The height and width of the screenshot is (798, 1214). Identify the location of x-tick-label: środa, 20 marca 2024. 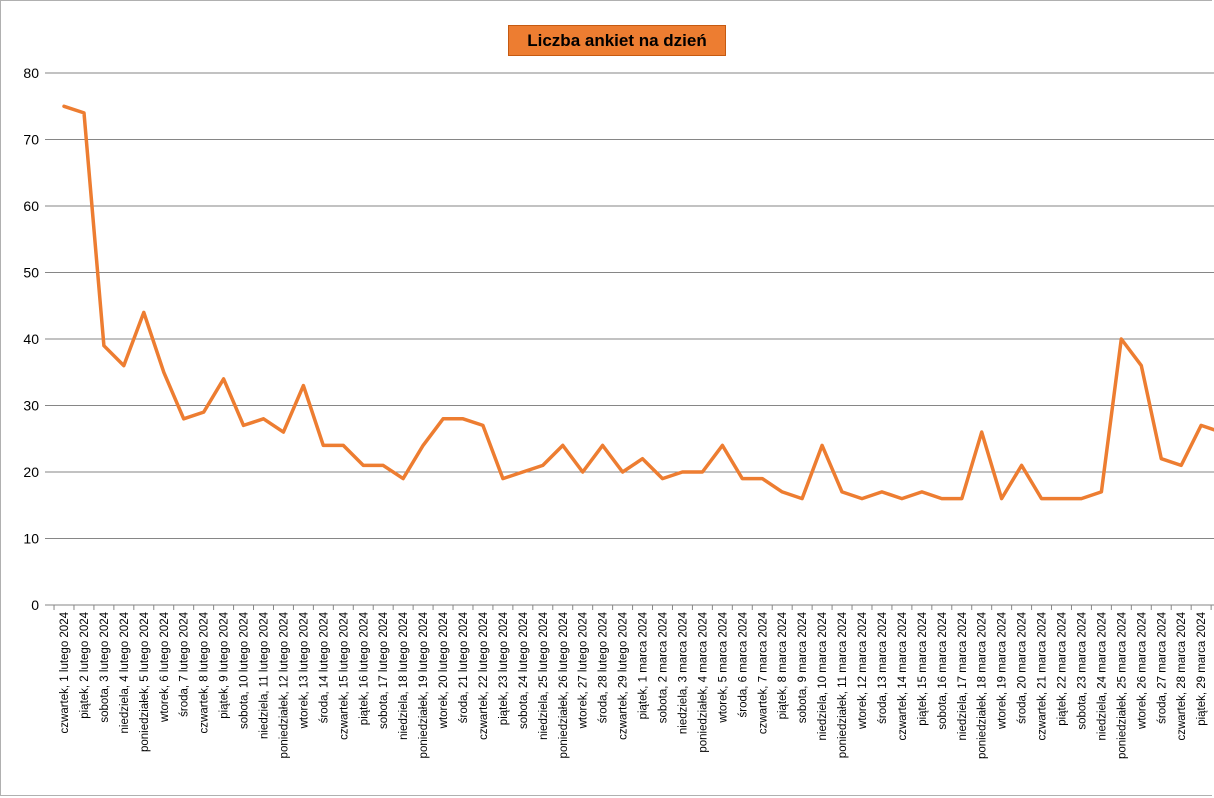
(1023, 667).